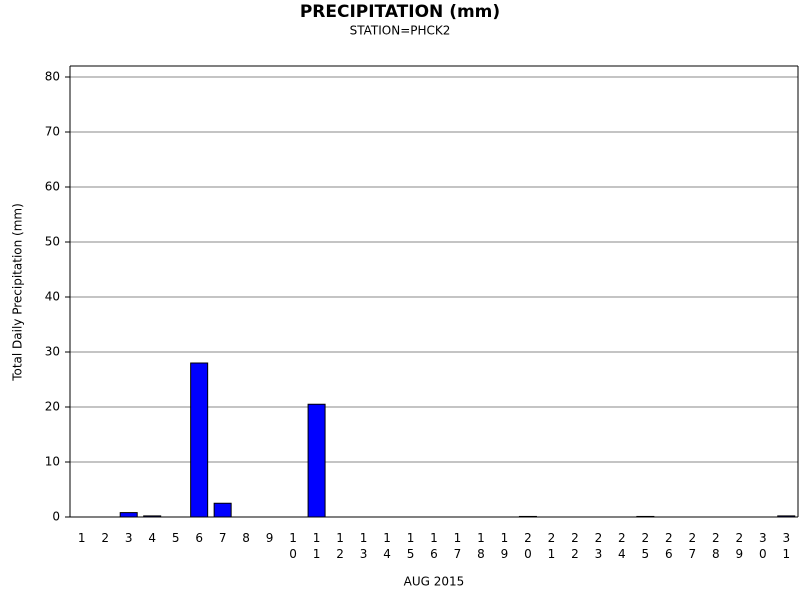 This screenshot has width=800, height=600. I want to click on y-tick-label: 80, so click(52, 77).